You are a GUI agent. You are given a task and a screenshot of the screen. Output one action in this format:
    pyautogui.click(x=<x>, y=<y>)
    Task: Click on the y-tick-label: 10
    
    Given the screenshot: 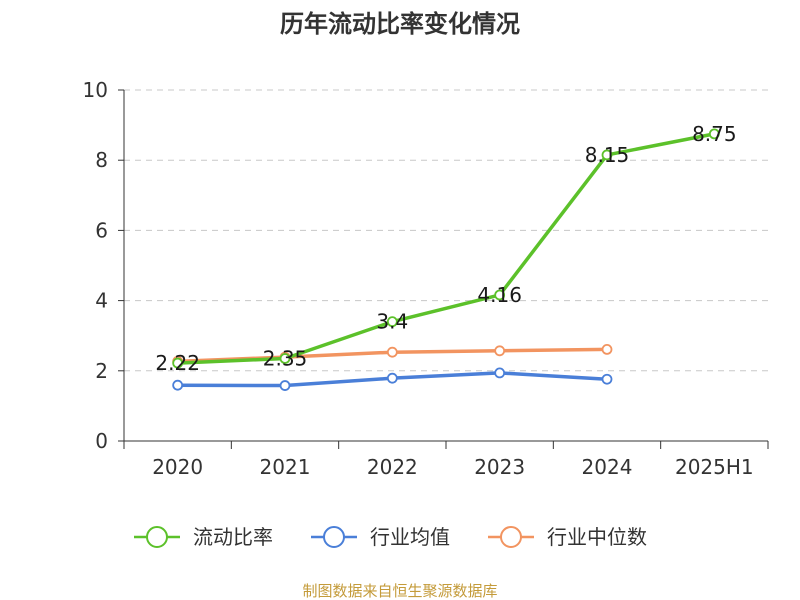 What is the action you would take?
    pyautogui.click(x=95, y=90)
    